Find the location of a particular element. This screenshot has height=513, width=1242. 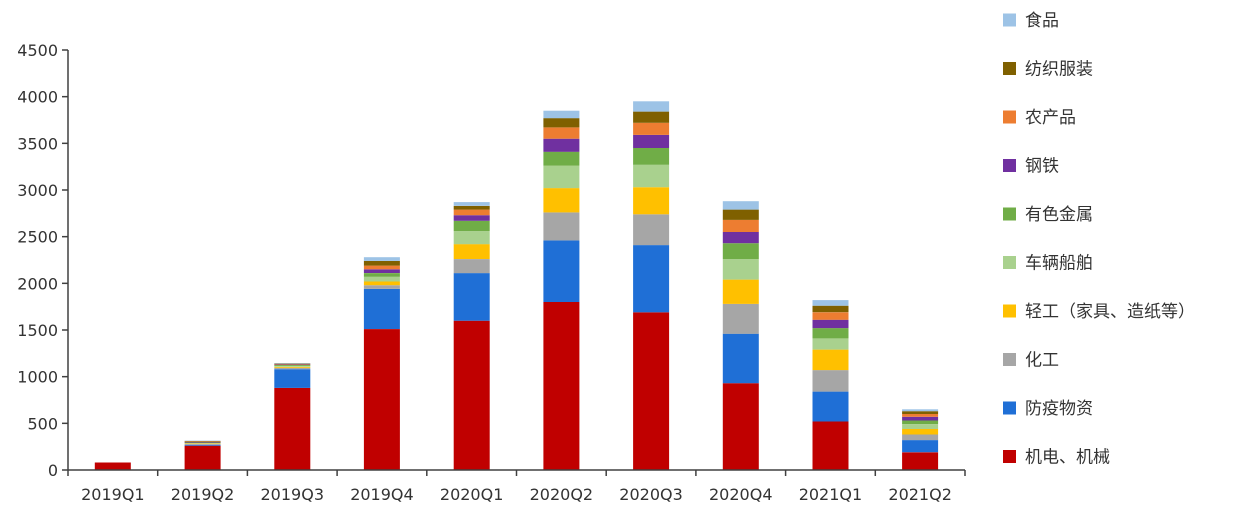

x-tick-label: 2021Q2 is located at coordinates (920, 494).